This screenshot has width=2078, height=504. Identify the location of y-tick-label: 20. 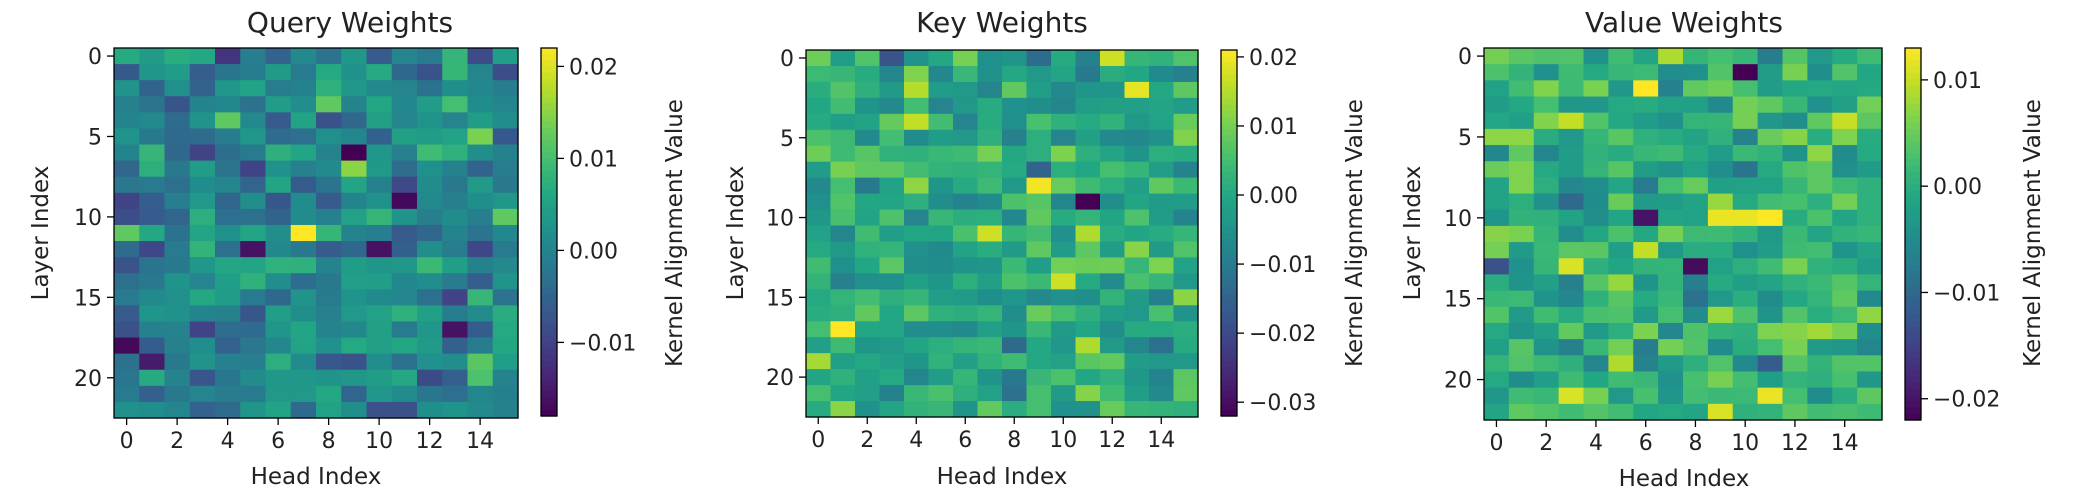
(780, 378).